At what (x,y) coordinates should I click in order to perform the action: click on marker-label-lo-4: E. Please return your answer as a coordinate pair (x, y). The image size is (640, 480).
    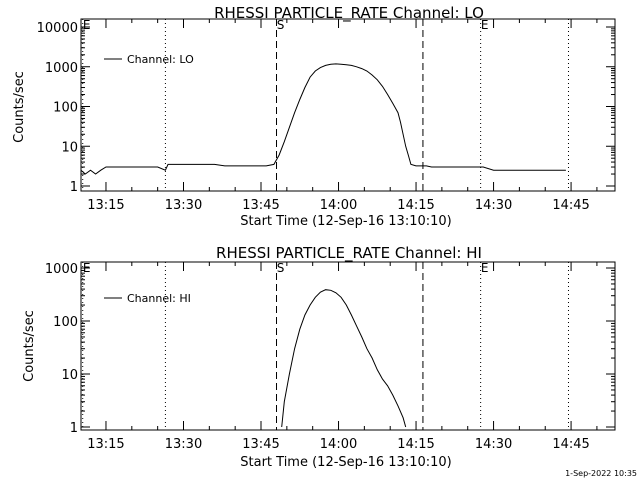
    Looking at the image, I should click on (485, 25).